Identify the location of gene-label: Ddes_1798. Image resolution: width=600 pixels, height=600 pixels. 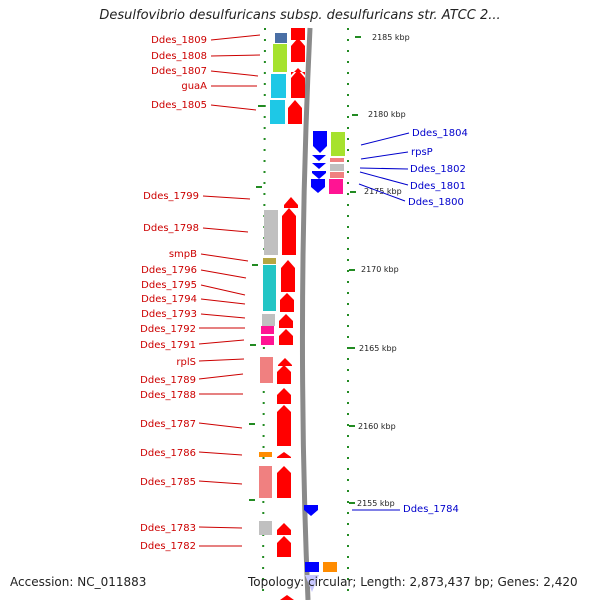
(171, 228).